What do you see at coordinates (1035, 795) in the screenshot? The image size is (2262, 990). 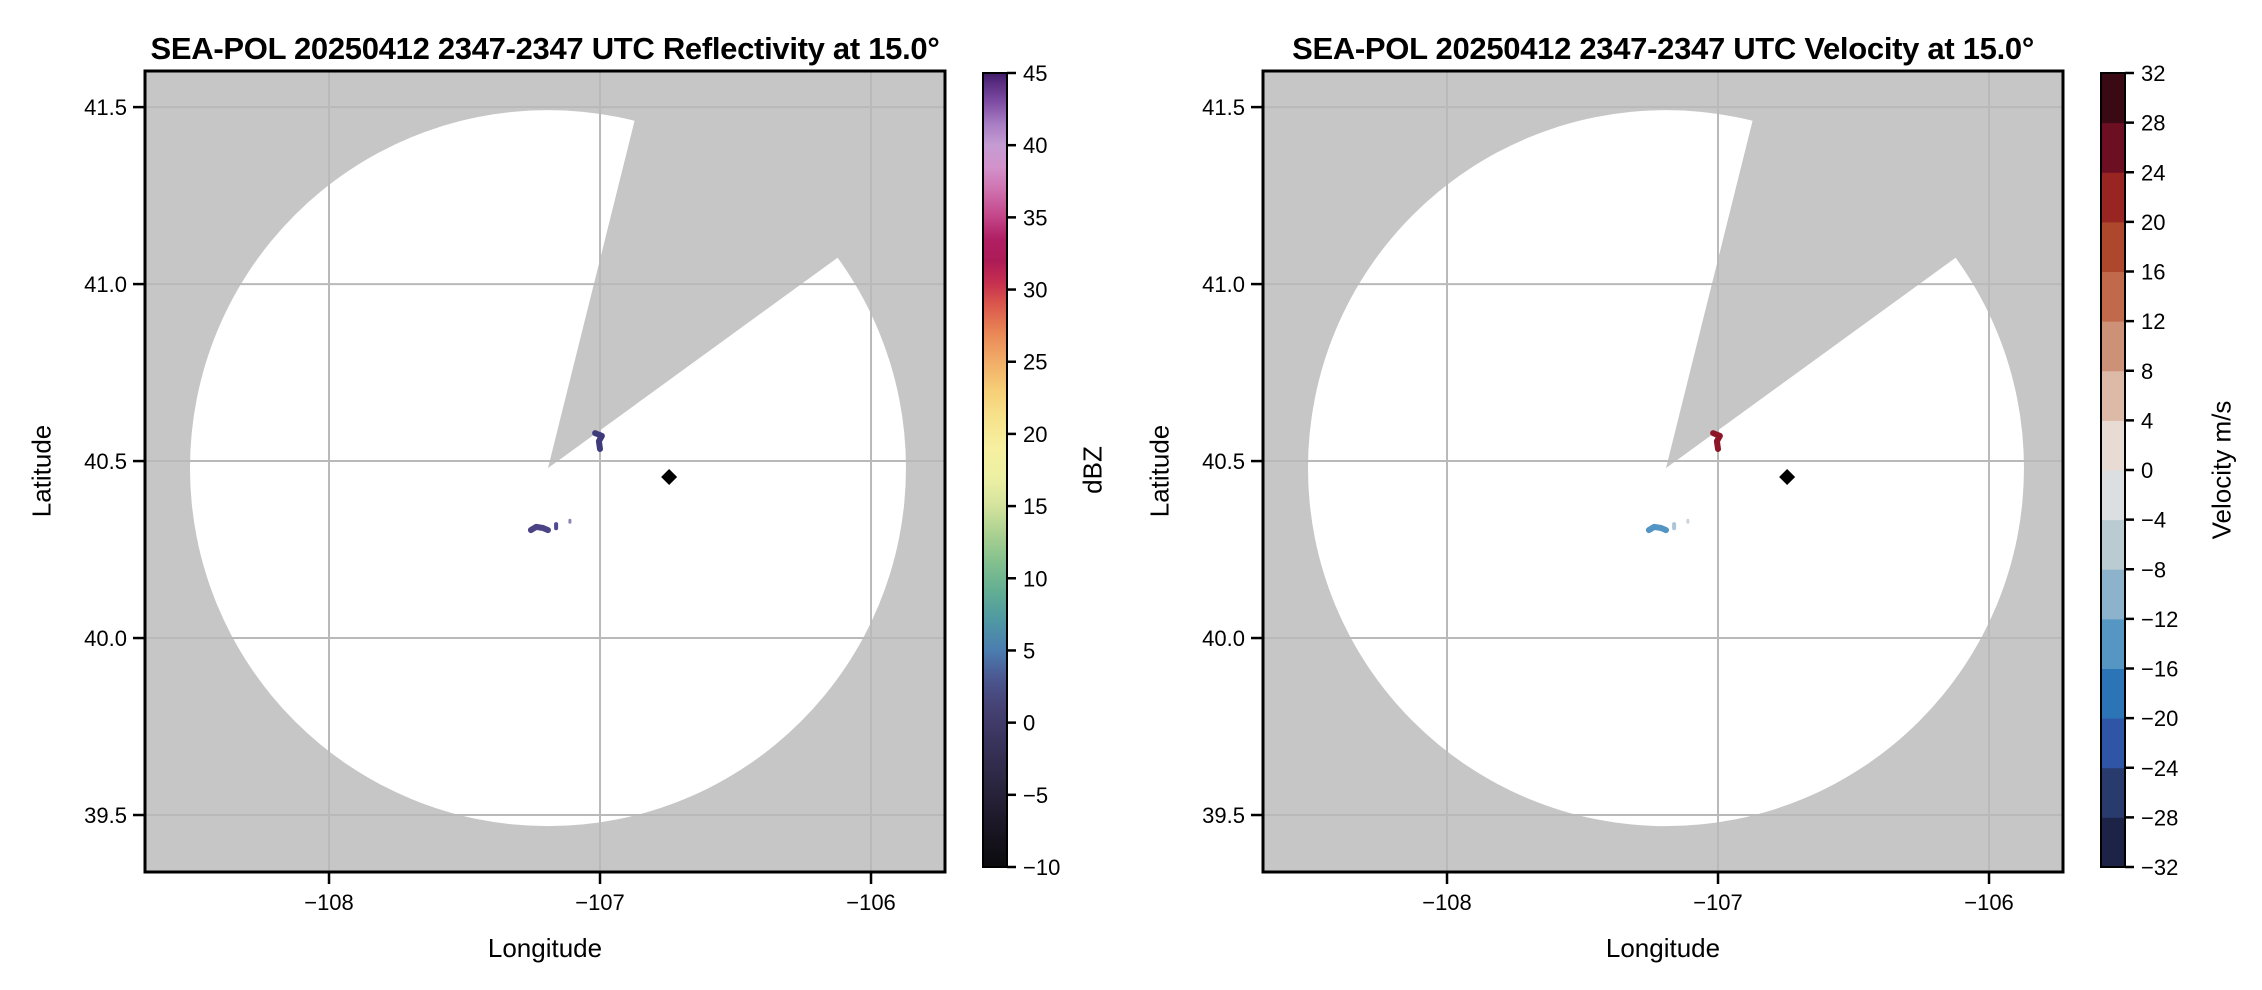 I see `colorbar-tick-label: −5` at bounding box center [1035, 795].